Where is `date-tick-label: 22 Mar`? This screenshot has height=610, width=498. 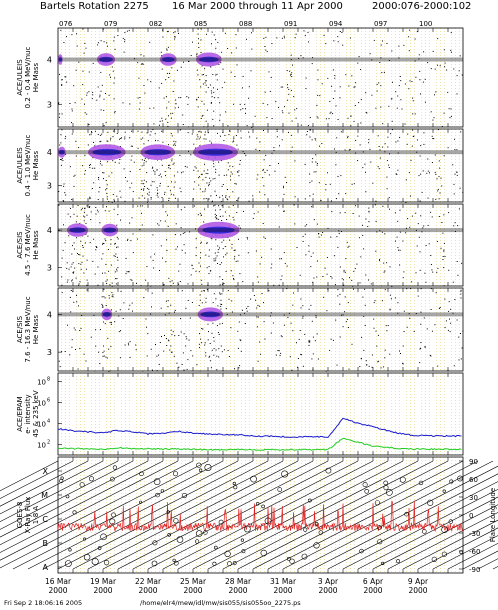
date-tick-label: 22 Mar is located at coordinates (148, 581).